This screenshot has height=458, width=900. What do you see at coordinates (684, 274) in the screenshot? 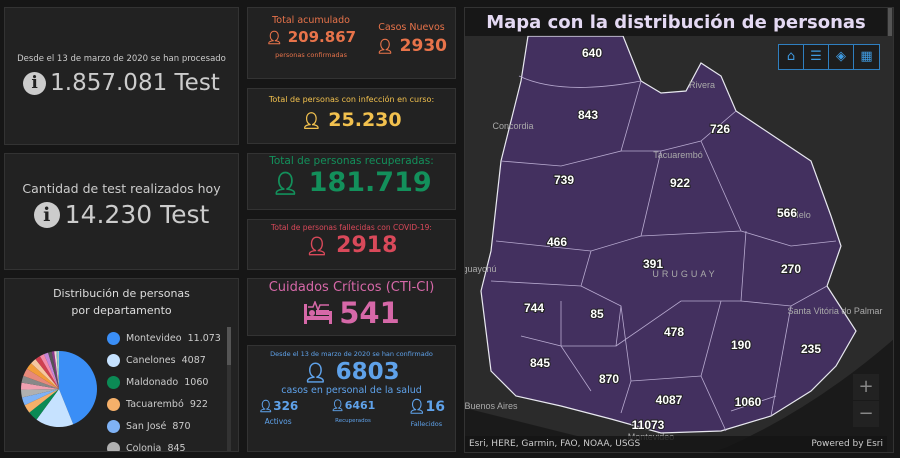
I see `map-city-label: URUGUAY` at bounding box center [684, 274].